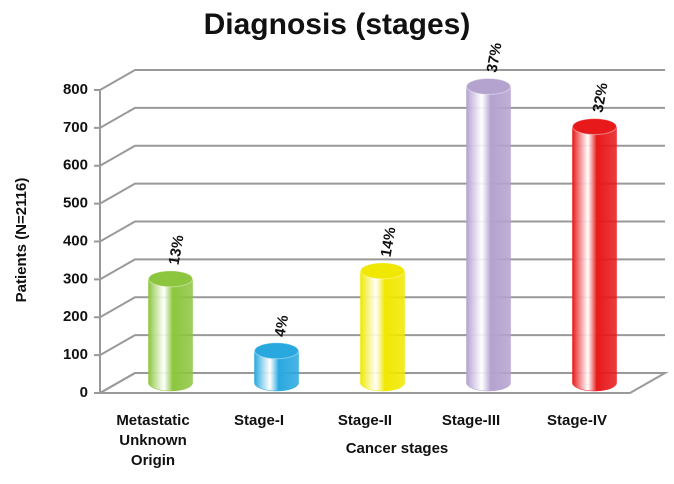 The height and width of the screenshot is (484, 674). I want to click on value-label: 32%, so click(601, 97).